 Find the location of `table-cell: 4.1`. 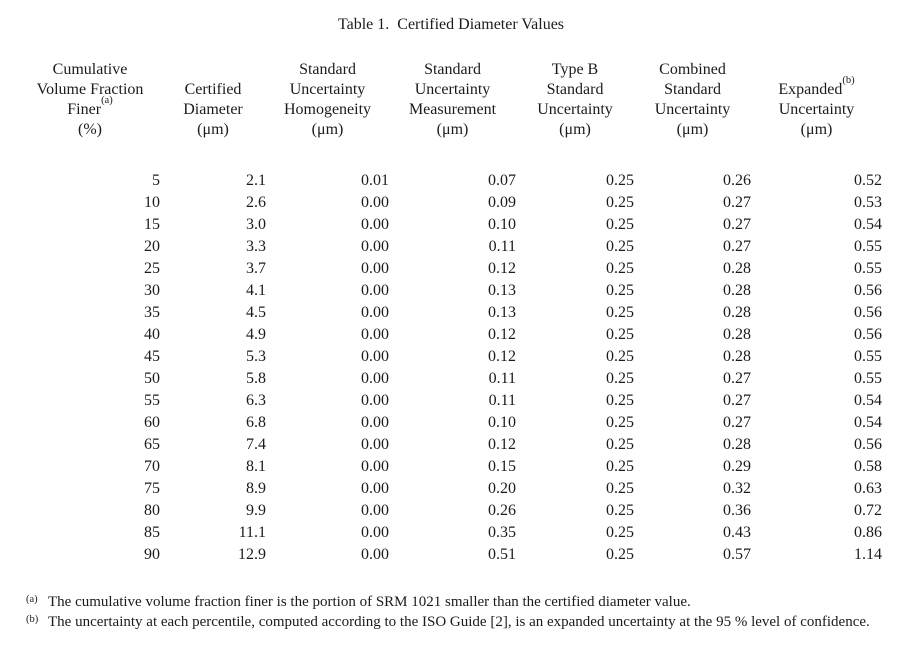

table-cell: 4.1 is located at coordinates (256, 290).